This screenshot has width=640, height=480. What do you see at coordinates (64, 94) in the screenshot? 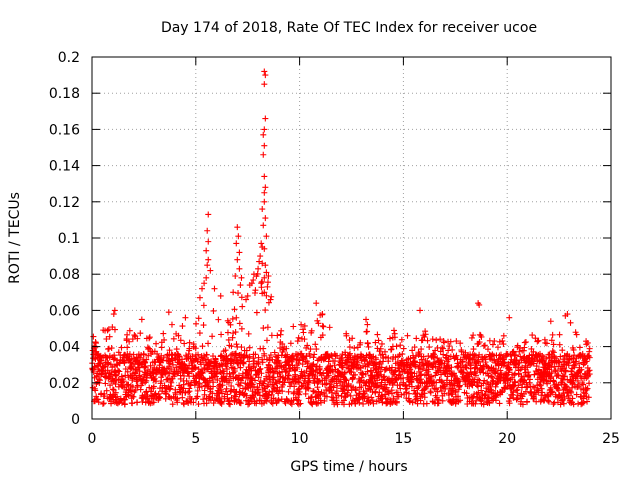
I see `y-tick-label: 0.18` at bounding box center [64, 94].